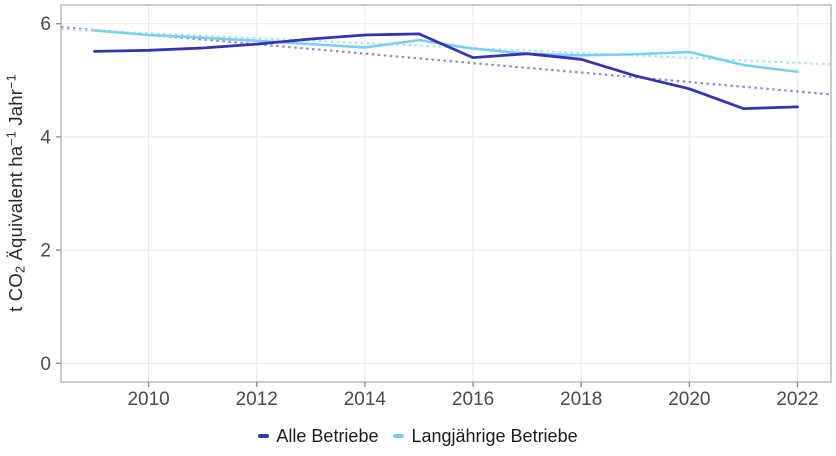 The image size is (836, 456). I want to click on legend: Alle Betriebe Langjährige Betriebe, so click(418, 436).